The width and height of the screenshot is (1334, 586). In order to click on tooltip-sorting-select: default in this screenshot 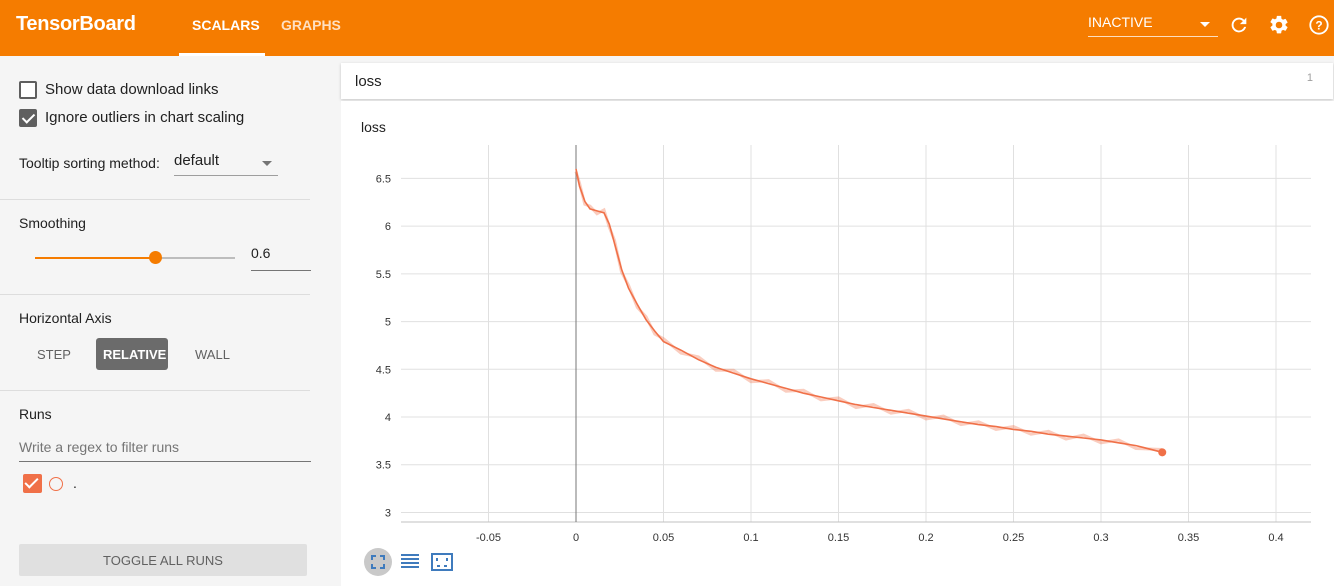, I will do `click(226, 164)`.